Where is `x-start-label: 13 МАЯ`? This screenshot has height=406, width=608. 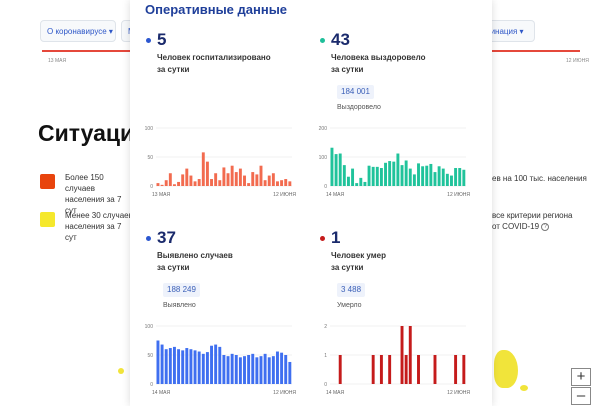
x-start-label: 13 МАЯ is located at coordinates (161, 195).